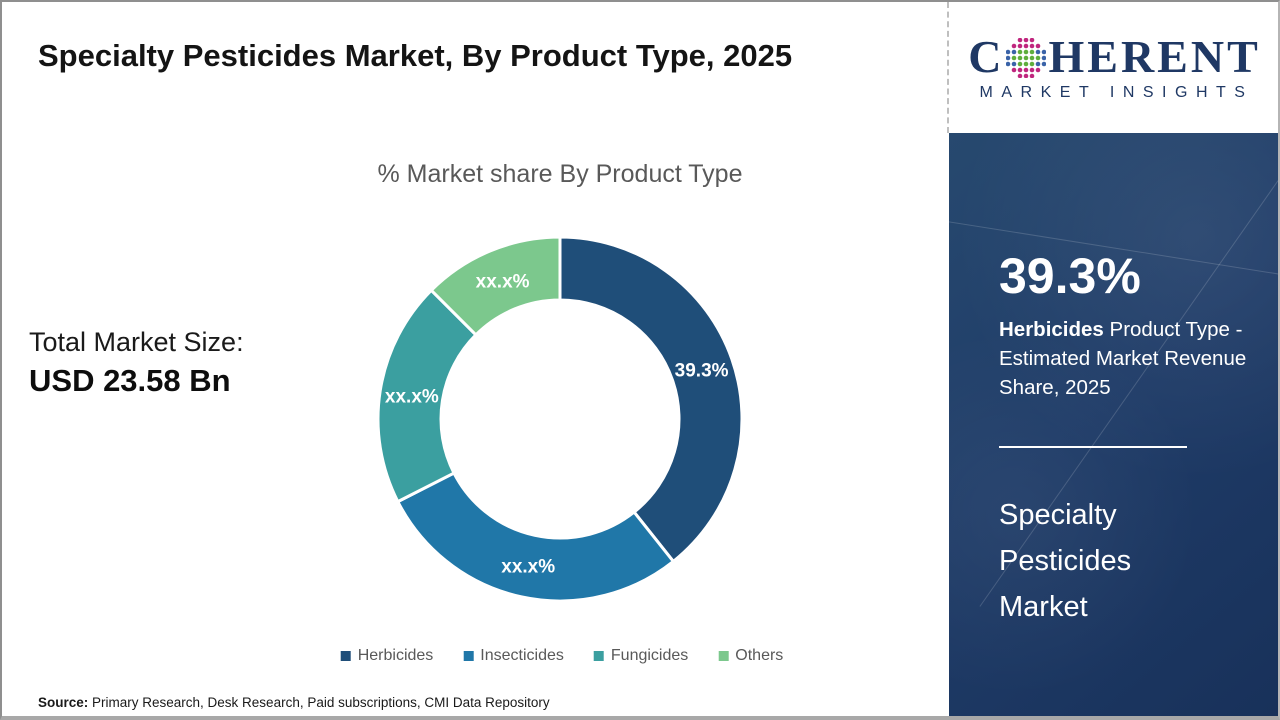 The image size is (1280, 720). What do you see at coordinates (759, 655) in the screenshot?
I see `legend-label: Others` at bounding box center [759, 655].